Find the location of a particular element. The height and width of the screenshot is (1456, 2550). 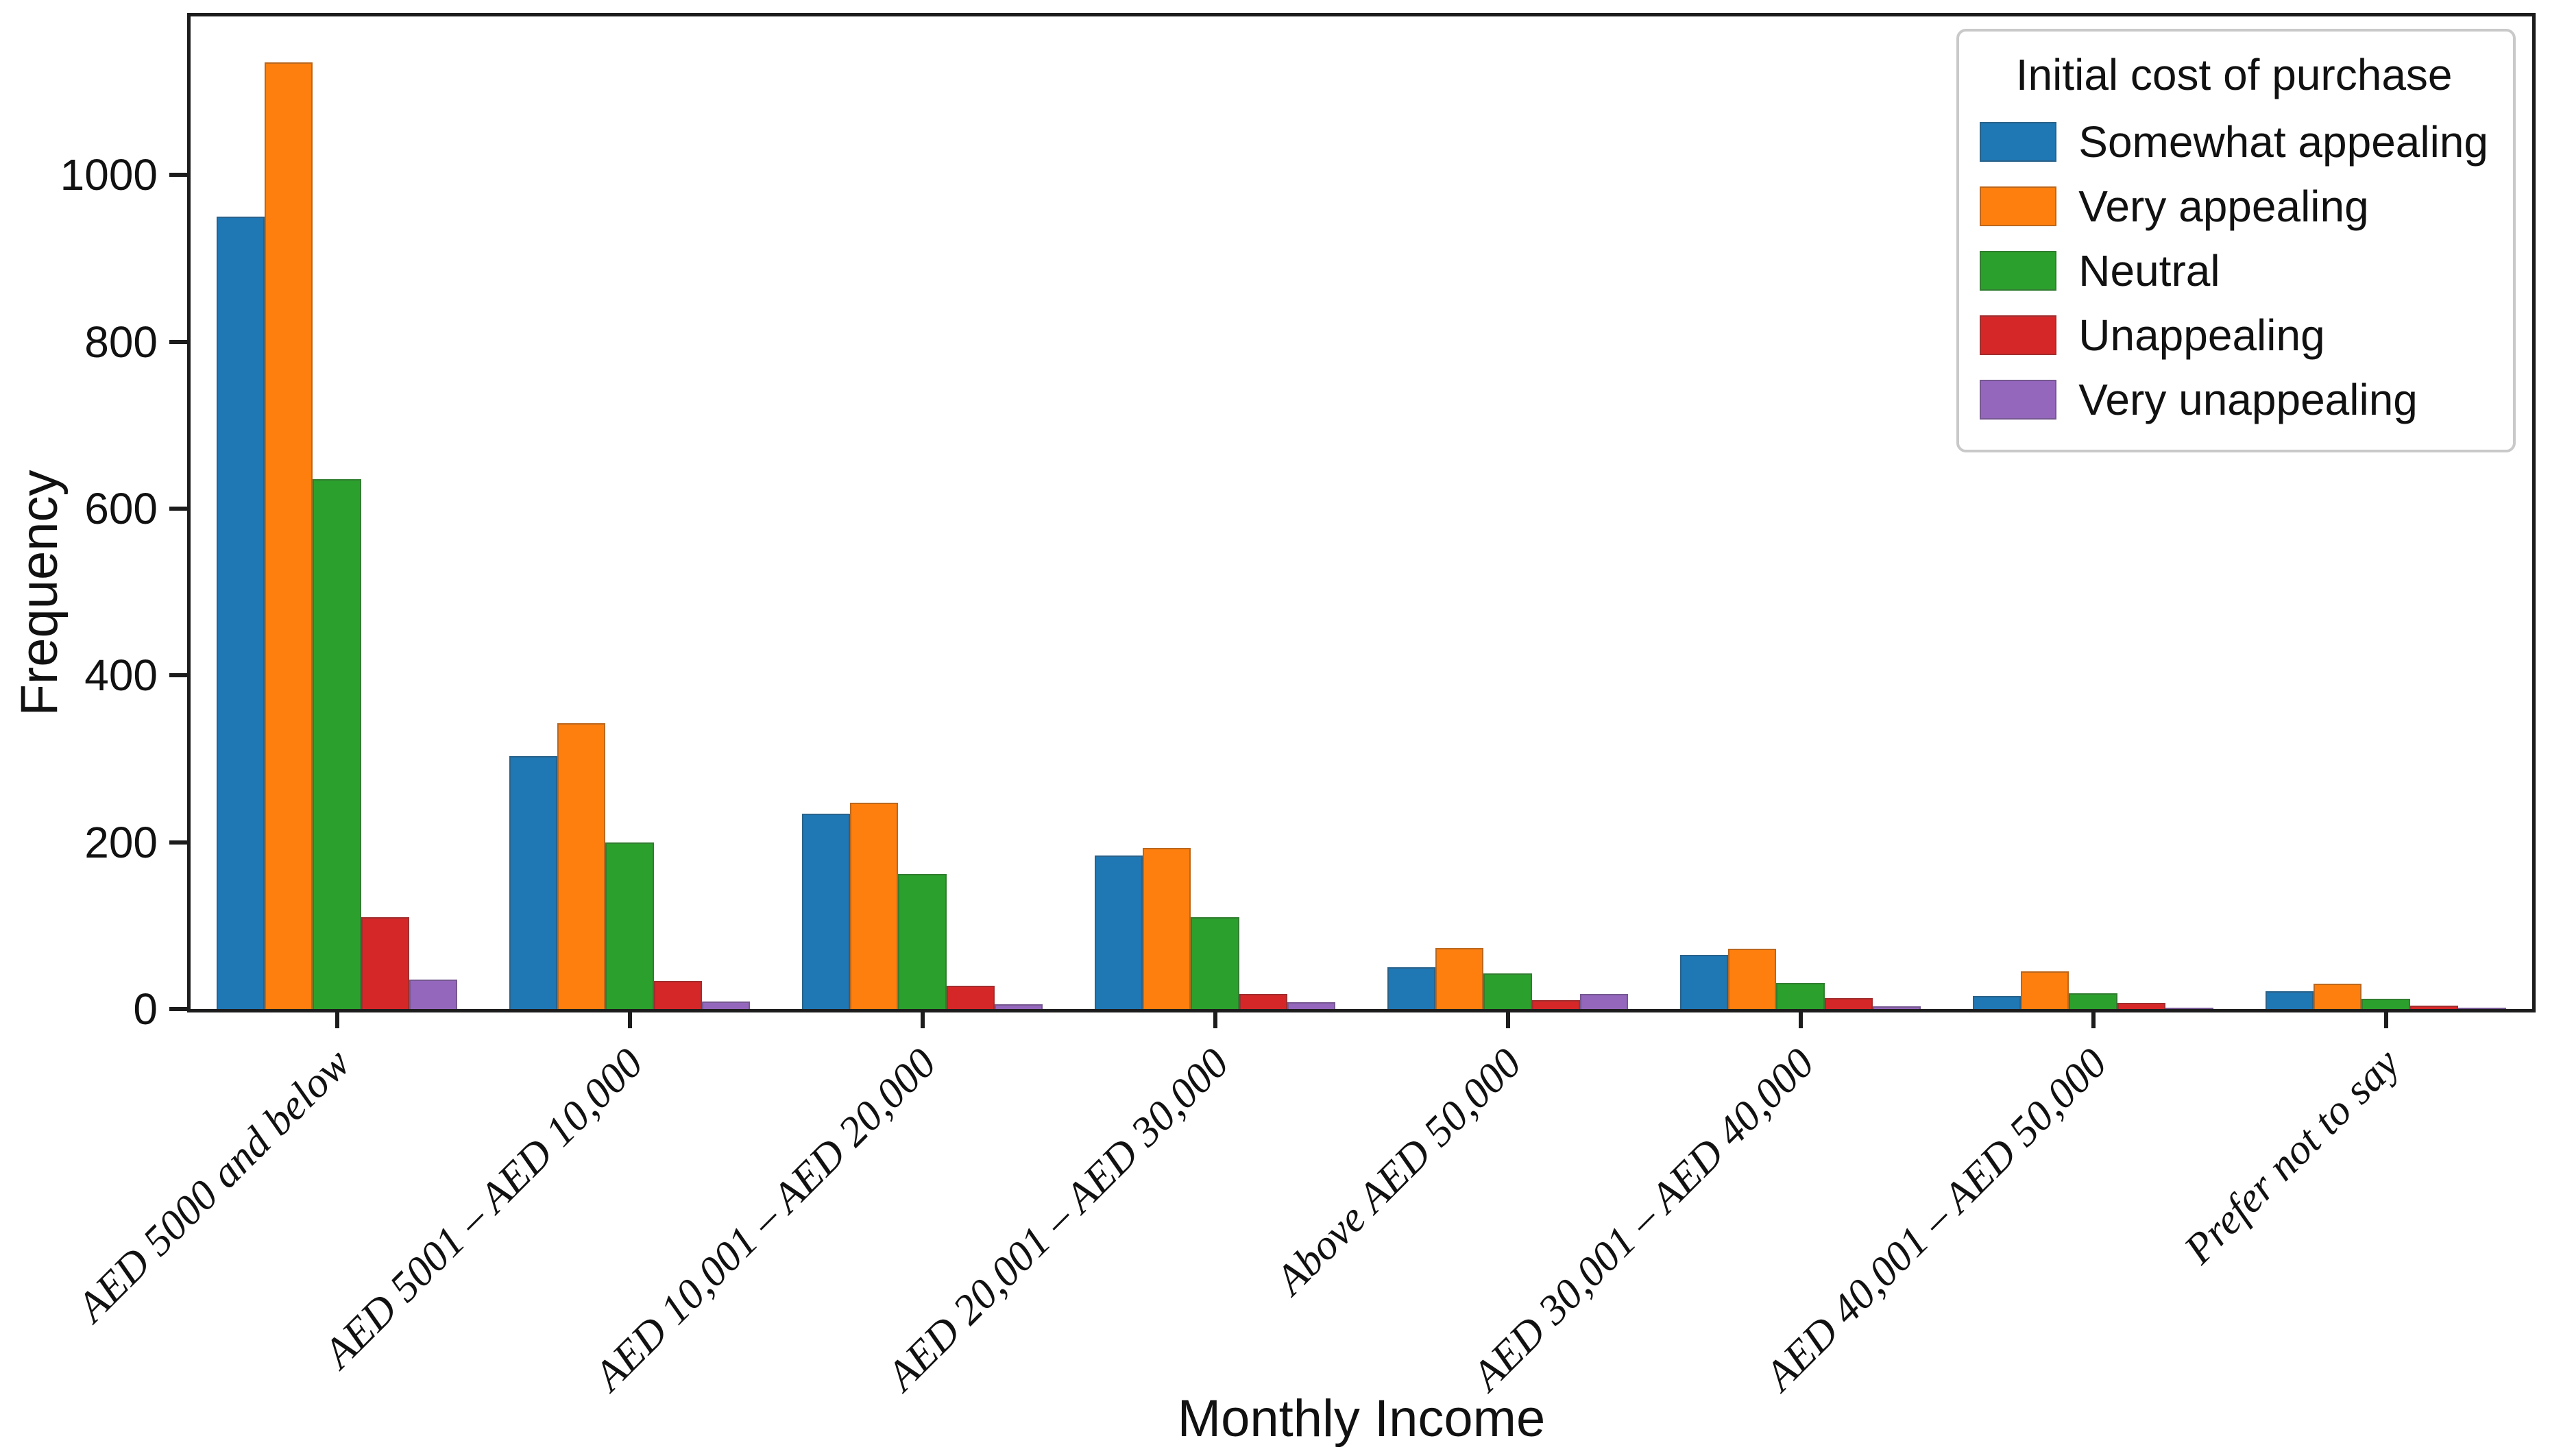

legend-item: Somewhat appealing is located at coordinates (2234, 142).